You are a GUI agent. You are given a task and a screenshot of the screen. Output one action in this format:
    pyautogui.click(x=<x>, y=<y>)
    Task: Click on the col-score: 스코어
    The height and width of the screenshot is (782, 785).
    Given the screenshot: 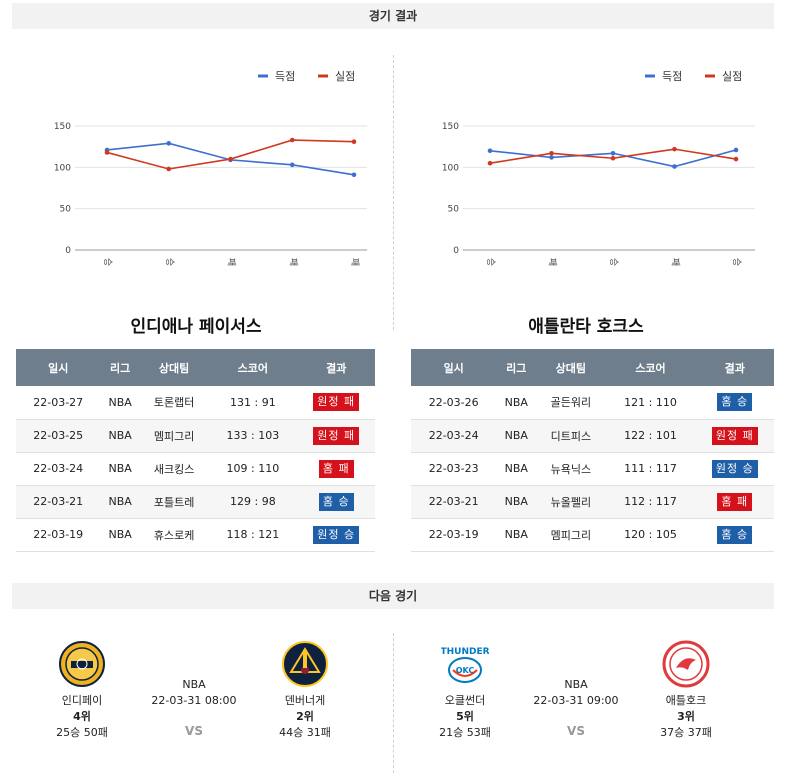 What is the action you would take?
    pyautogui.click(x=253, y=367)
    